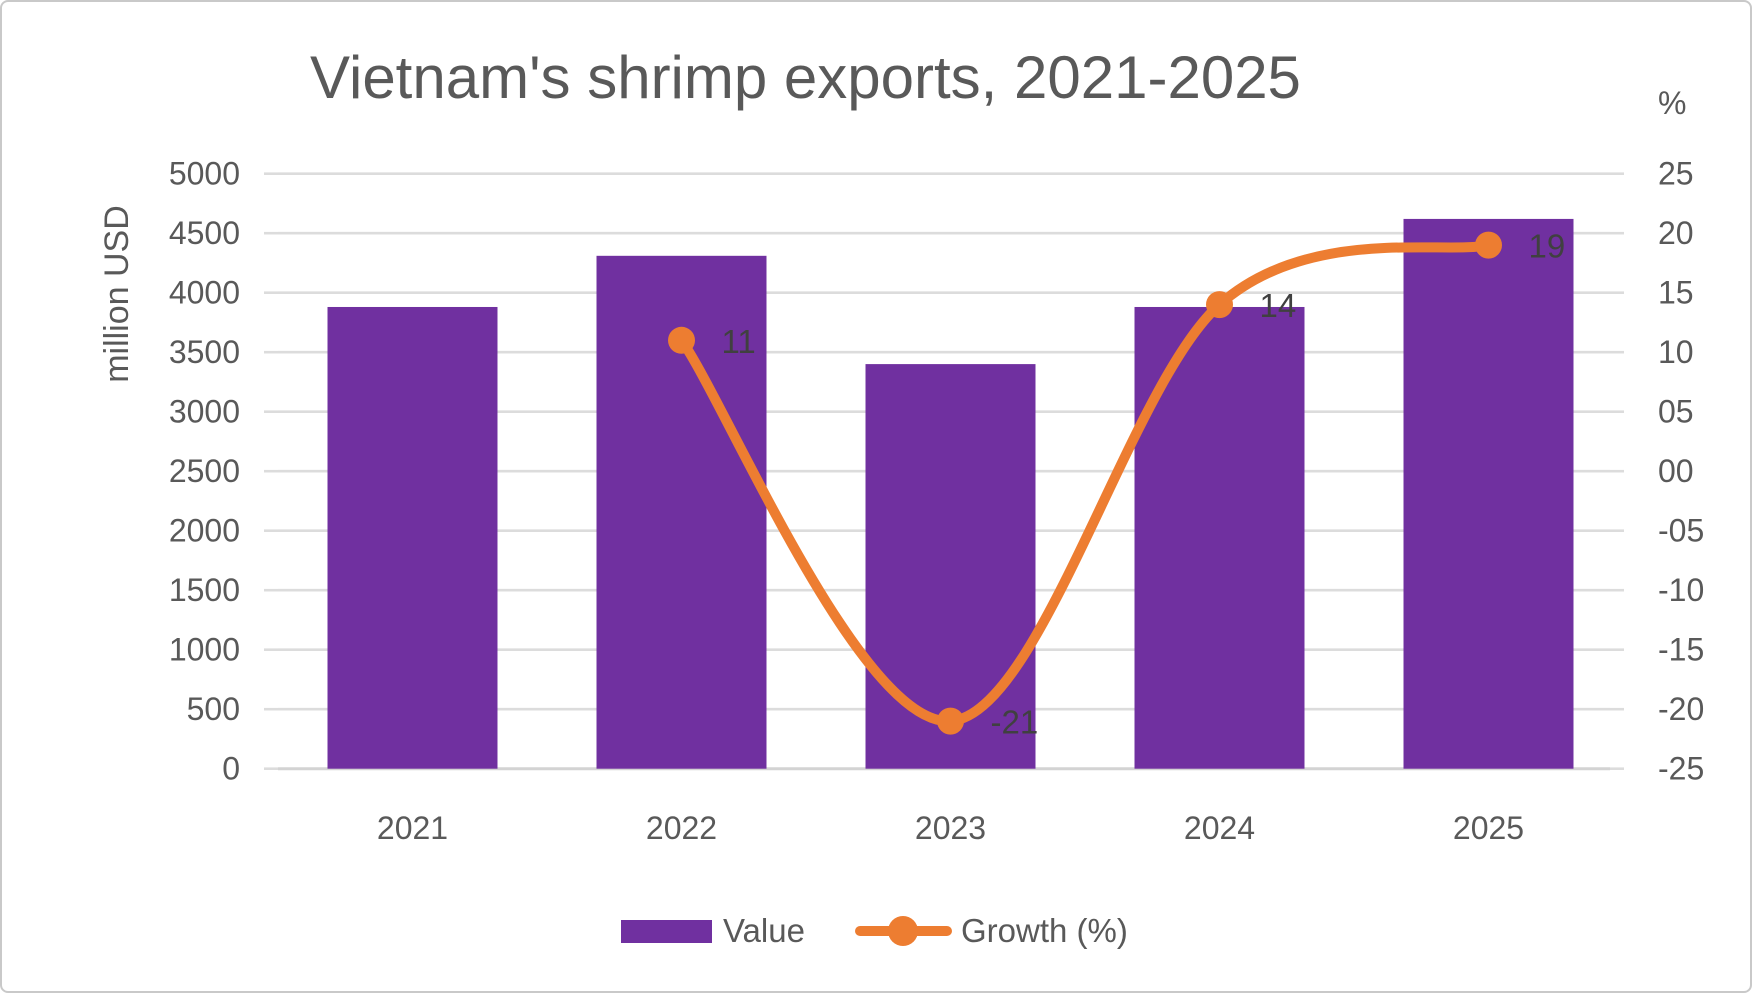  Describe the element at coordinates (764, 930) in the screenshot. I see `legend-label-value: Value` at that location.